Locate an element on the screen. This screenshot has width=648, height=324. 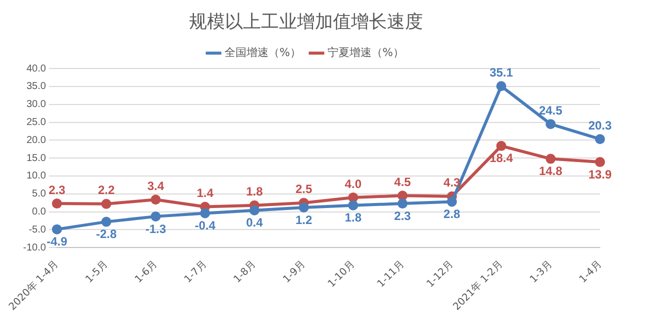
y-tick-label: -10.0 is located at coordinates (34, 248).